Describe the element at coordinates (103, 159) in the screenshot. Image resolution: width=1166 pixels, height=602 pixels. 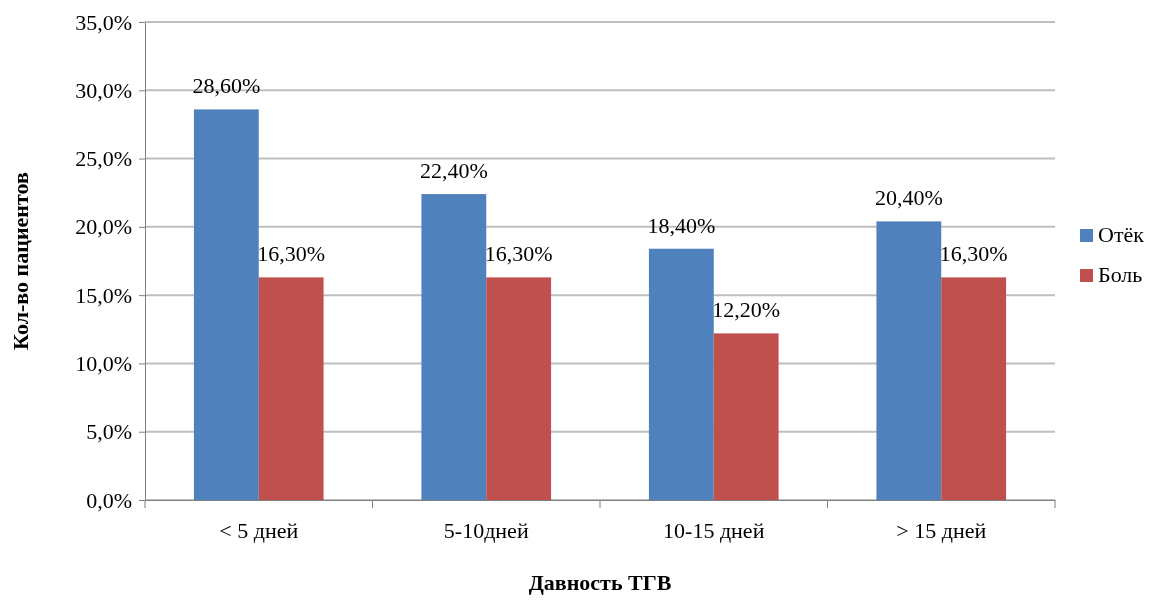
I see `y-tick-label: 25,0%` at that location.